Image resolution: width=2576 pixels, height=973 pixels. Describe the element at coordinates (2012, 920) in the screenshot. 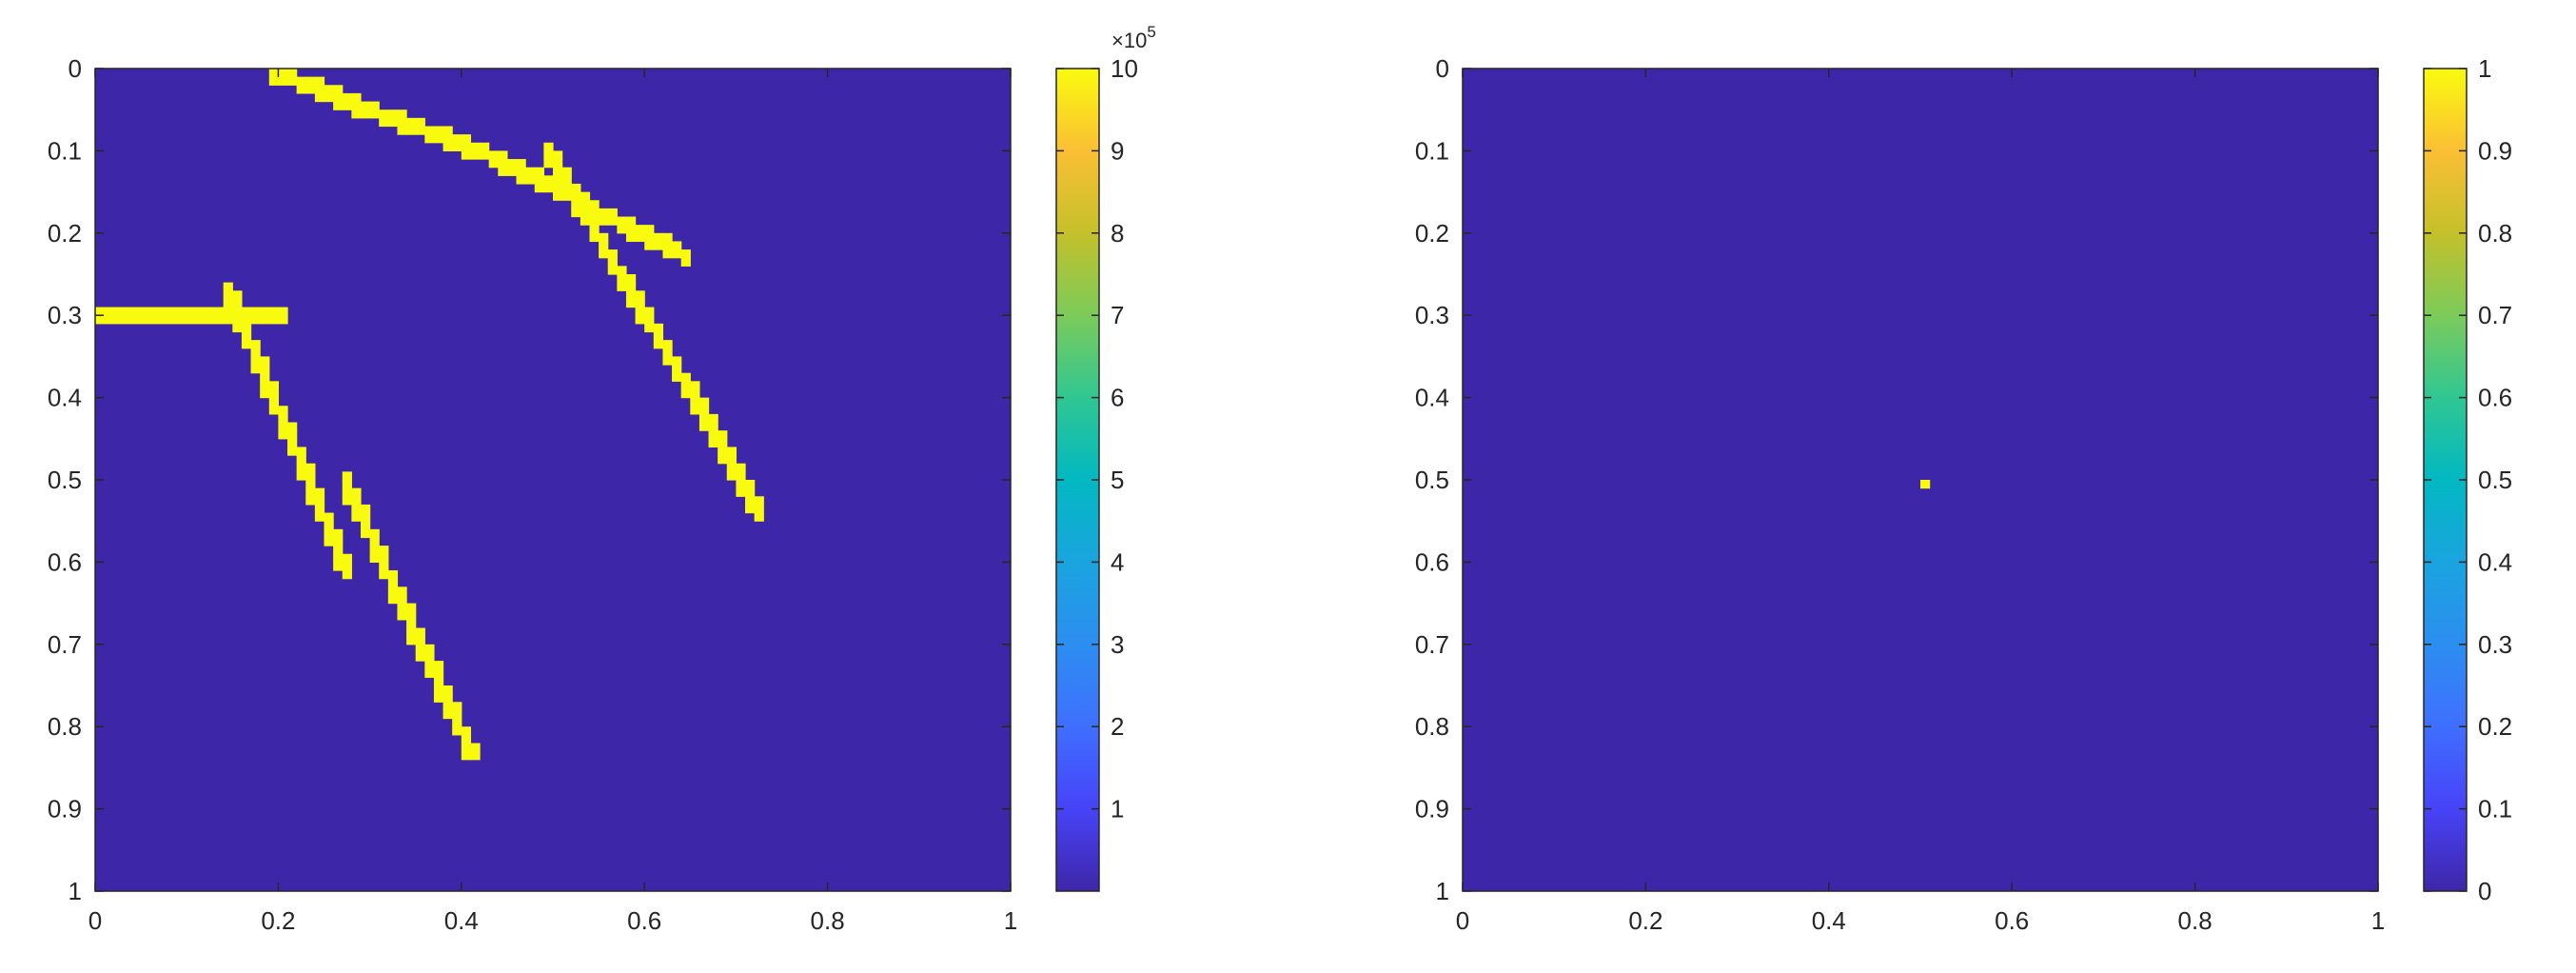

I see `x-tick-label: 0.6` at that location.